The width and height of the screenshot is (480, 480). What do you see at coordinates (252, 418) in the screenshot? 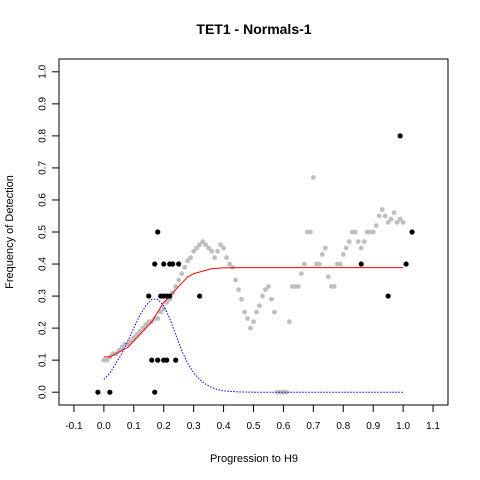
I see `x-axis: -0.1 0.0 0.1 0.2 0.3 0.4 0.5 0.6 0.7 0.8 0.9 1.0 1.1` at bounding box center [252, 418].